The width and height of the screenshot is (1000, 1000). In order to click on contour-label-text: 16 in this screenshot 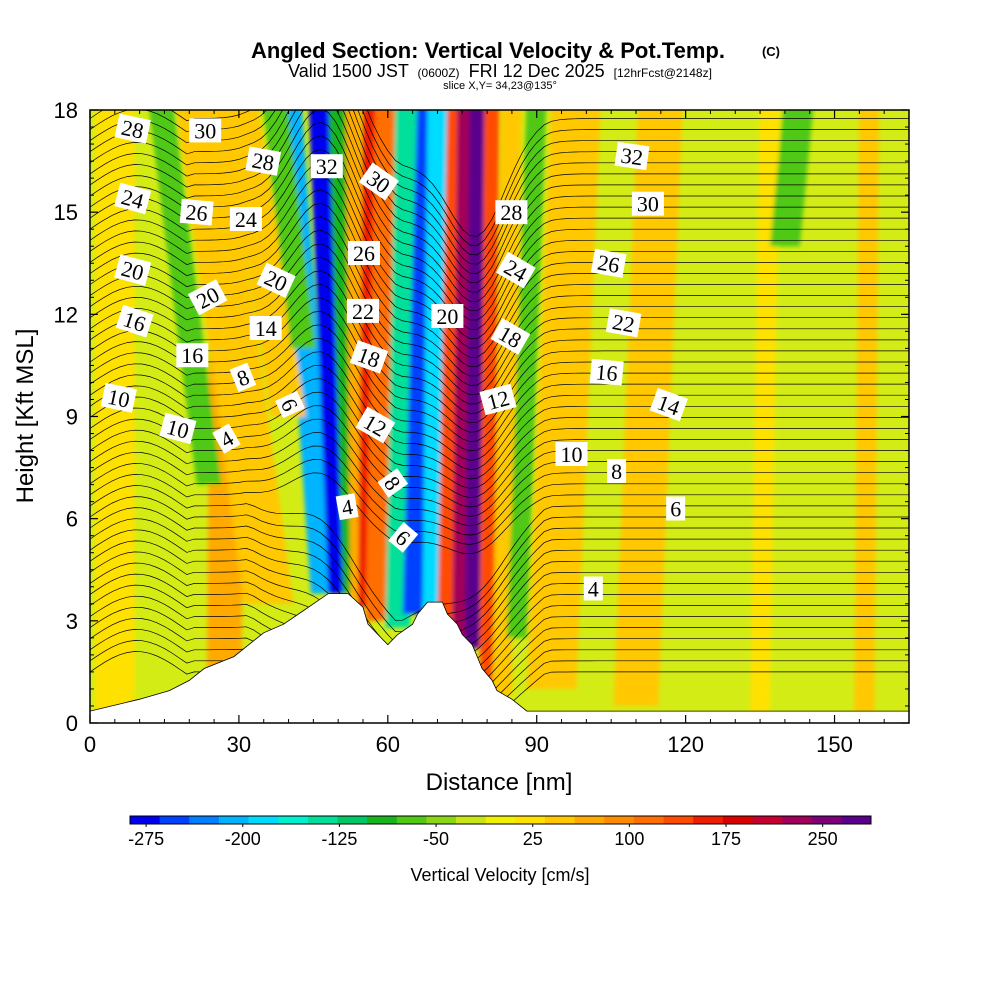, I will do `click(192, 355)`.